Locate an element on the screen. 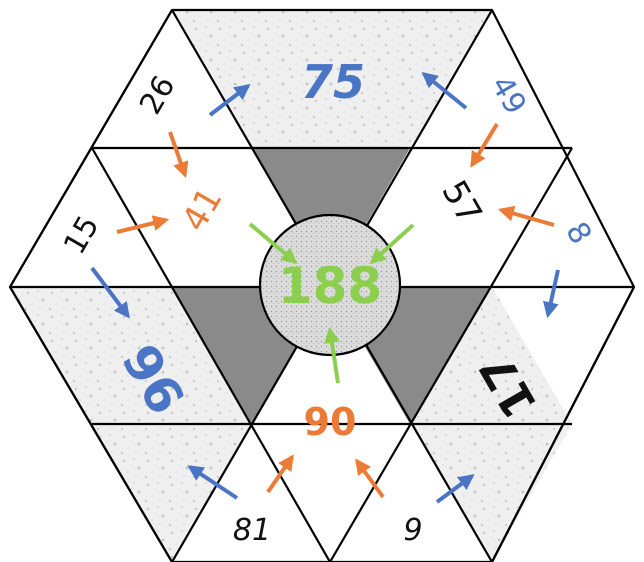  number-upper-left-inner: 41 is located at coordinates (202, 209).